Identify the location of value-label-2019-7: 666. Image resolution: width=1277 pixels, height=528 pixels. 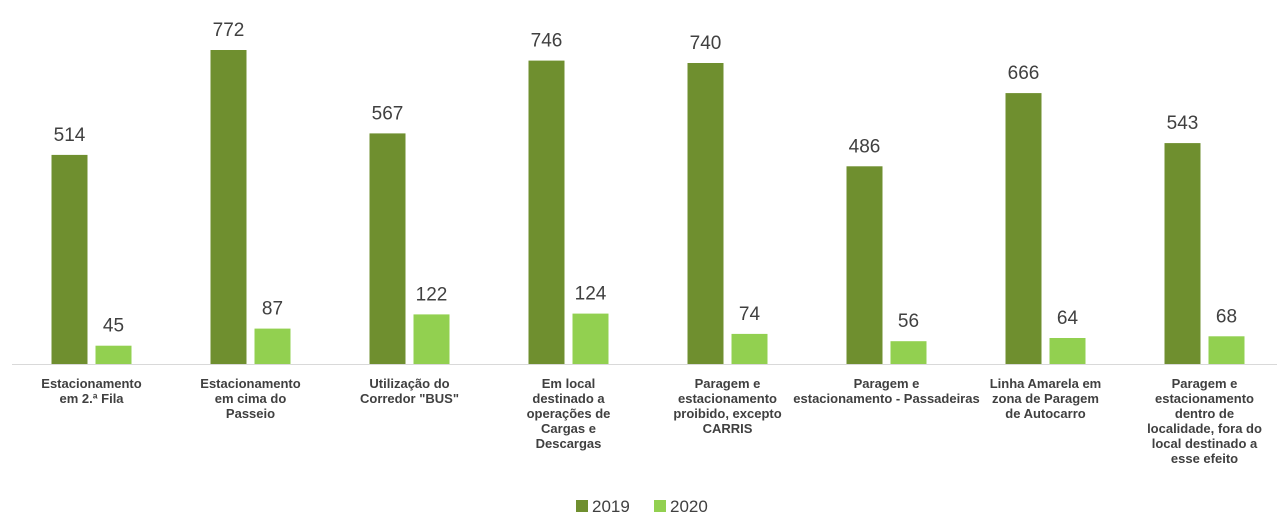
(1024, 73).